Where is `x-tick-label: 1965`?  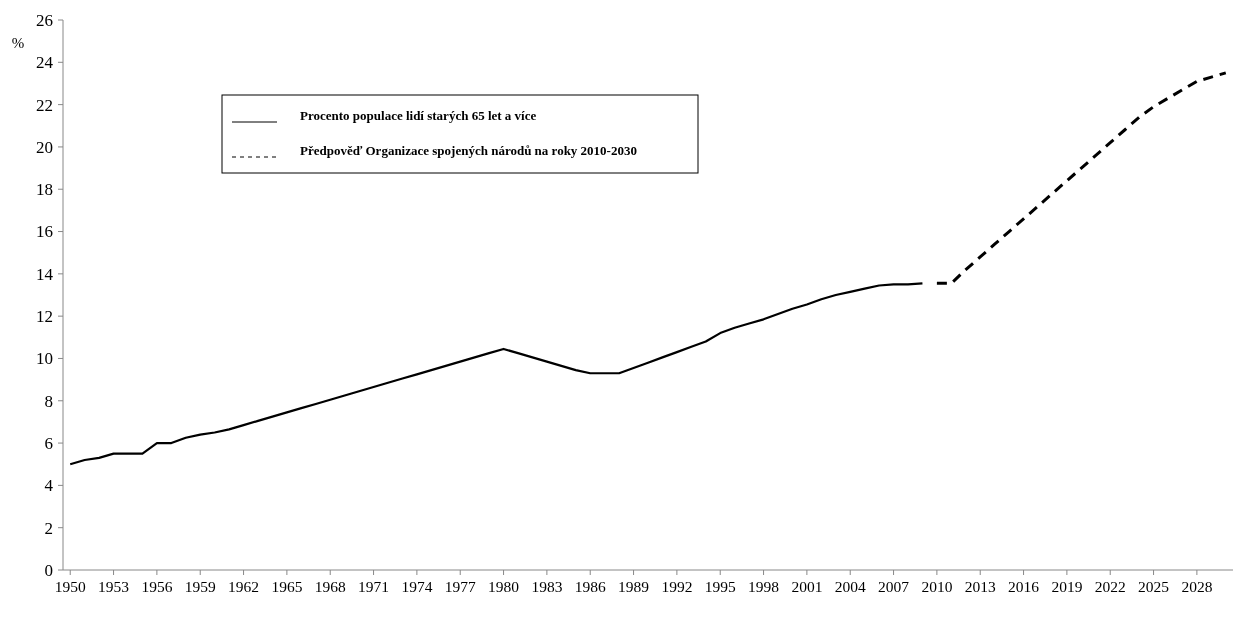 x-tick-label: 1965 is located at coordinates (287, 586).